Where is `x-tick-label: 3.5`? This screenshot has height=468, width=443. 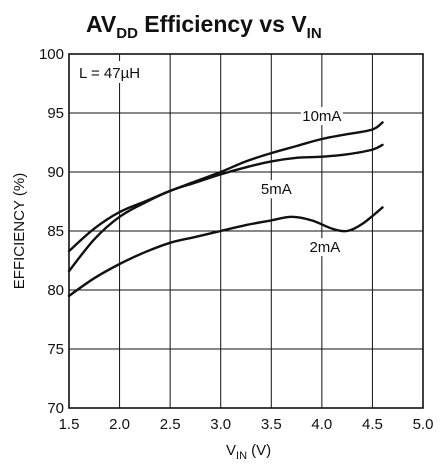 x-tick-label: 3.5 is located at coordinates (271, 424).